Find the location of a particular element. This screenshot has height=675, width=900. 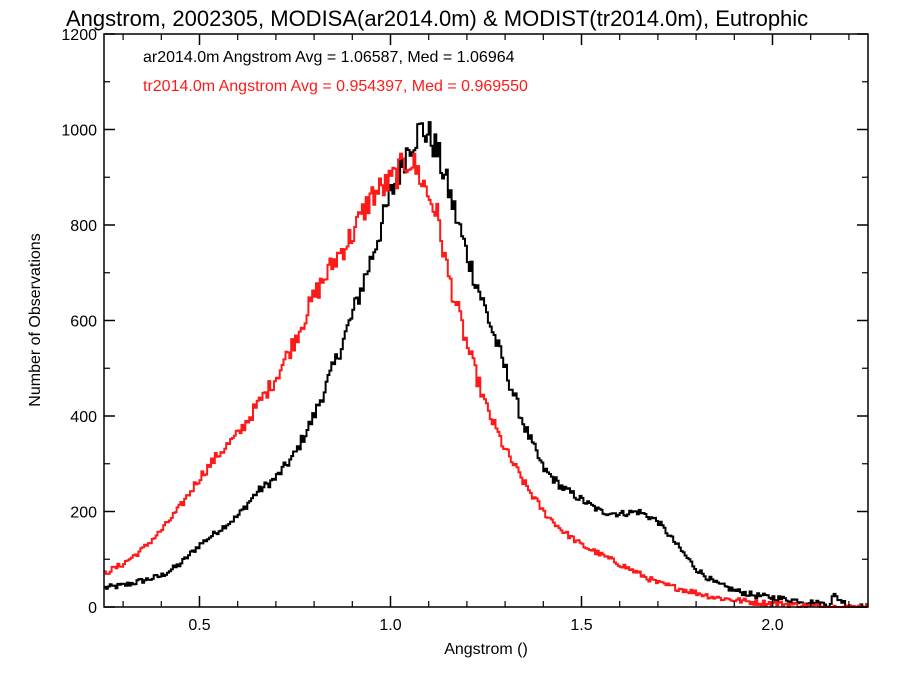

y-tick-label: 1000 is located at coordinates (79, 131).